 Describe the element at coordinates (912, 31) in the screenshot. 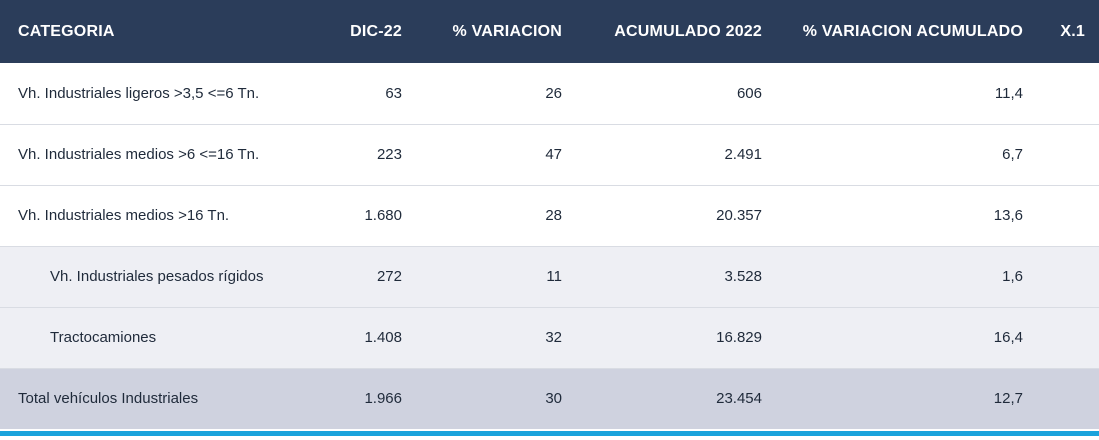

I see `col-header-variacion-acumulado: % VARIACION ACUMULADO` at that location.